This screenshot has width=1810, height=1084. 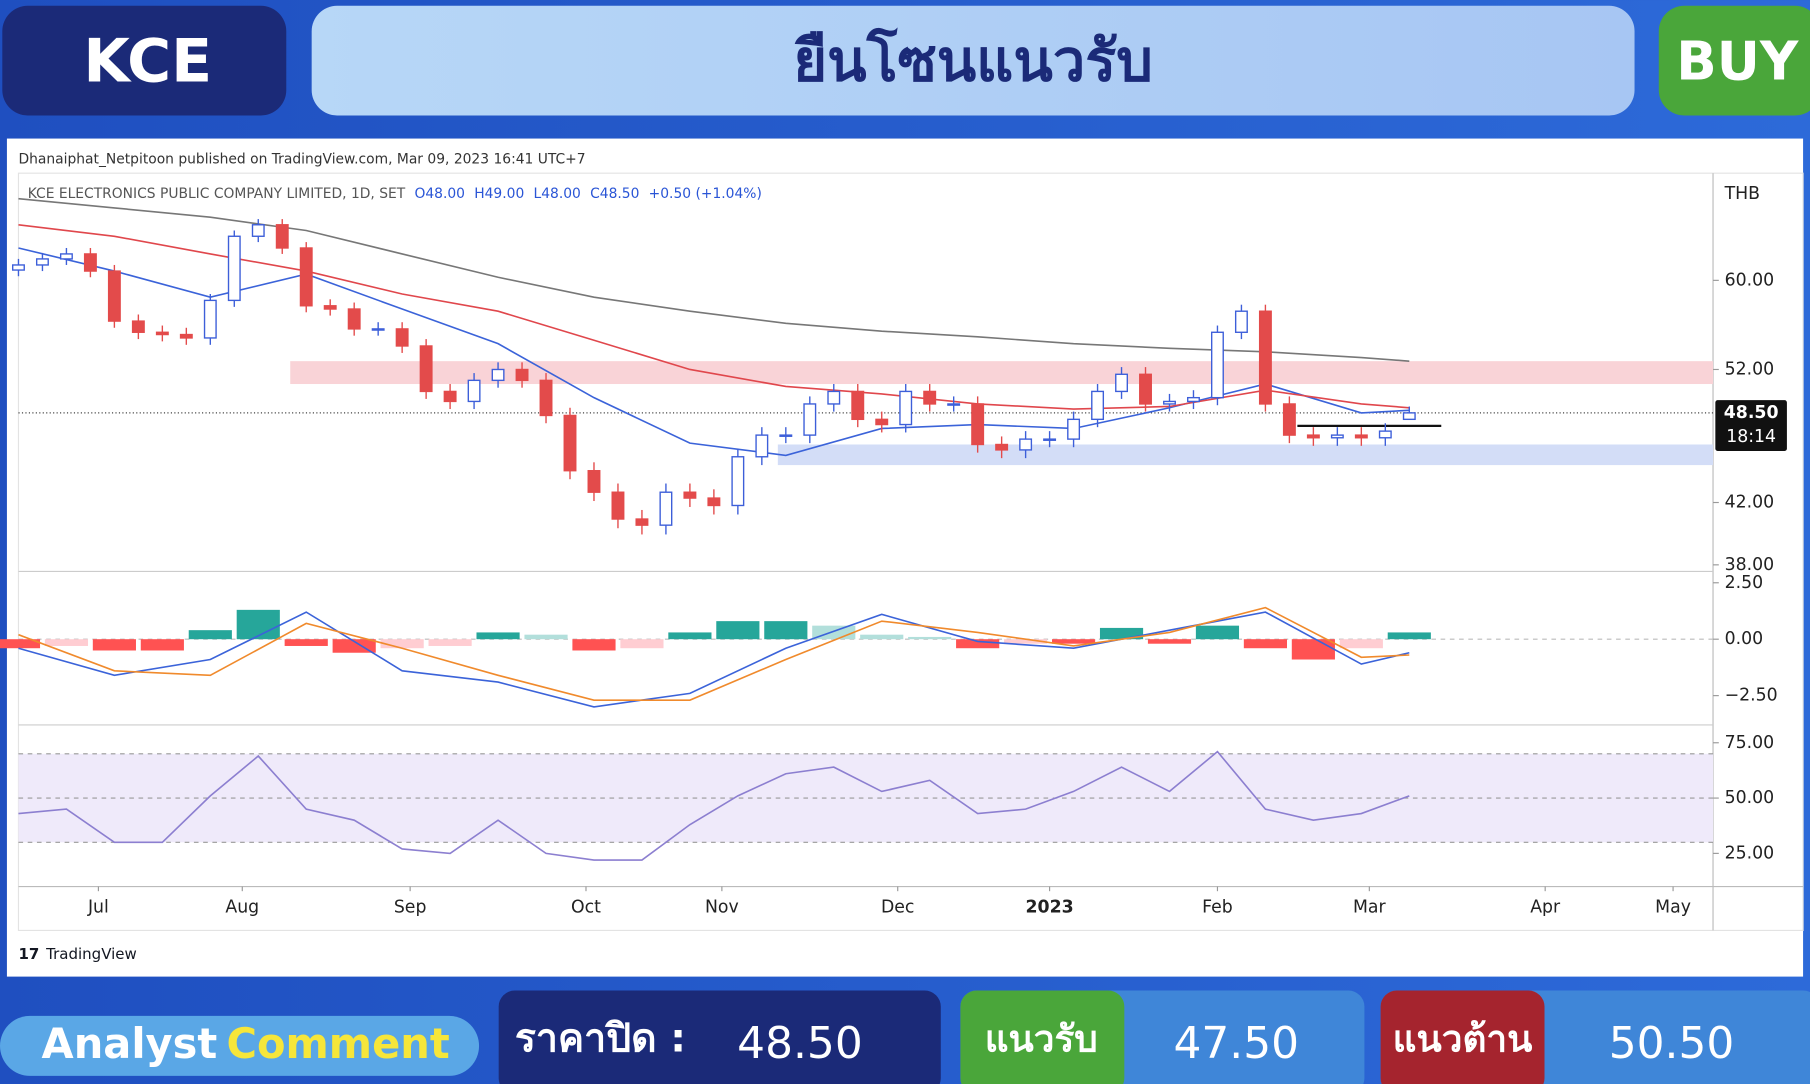 I want to click on comment-pill, so click(x=240, y=1045).